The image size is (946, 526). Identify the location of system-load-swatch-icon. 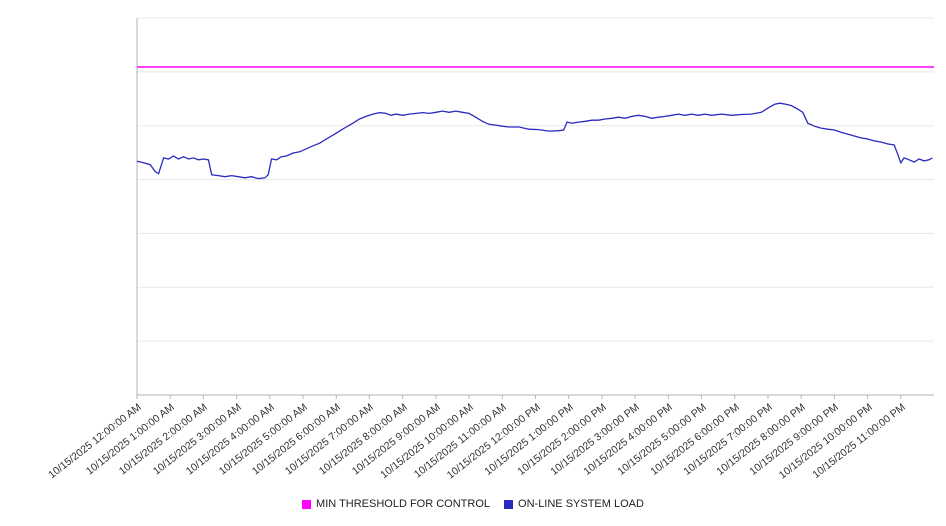
(509, 504).